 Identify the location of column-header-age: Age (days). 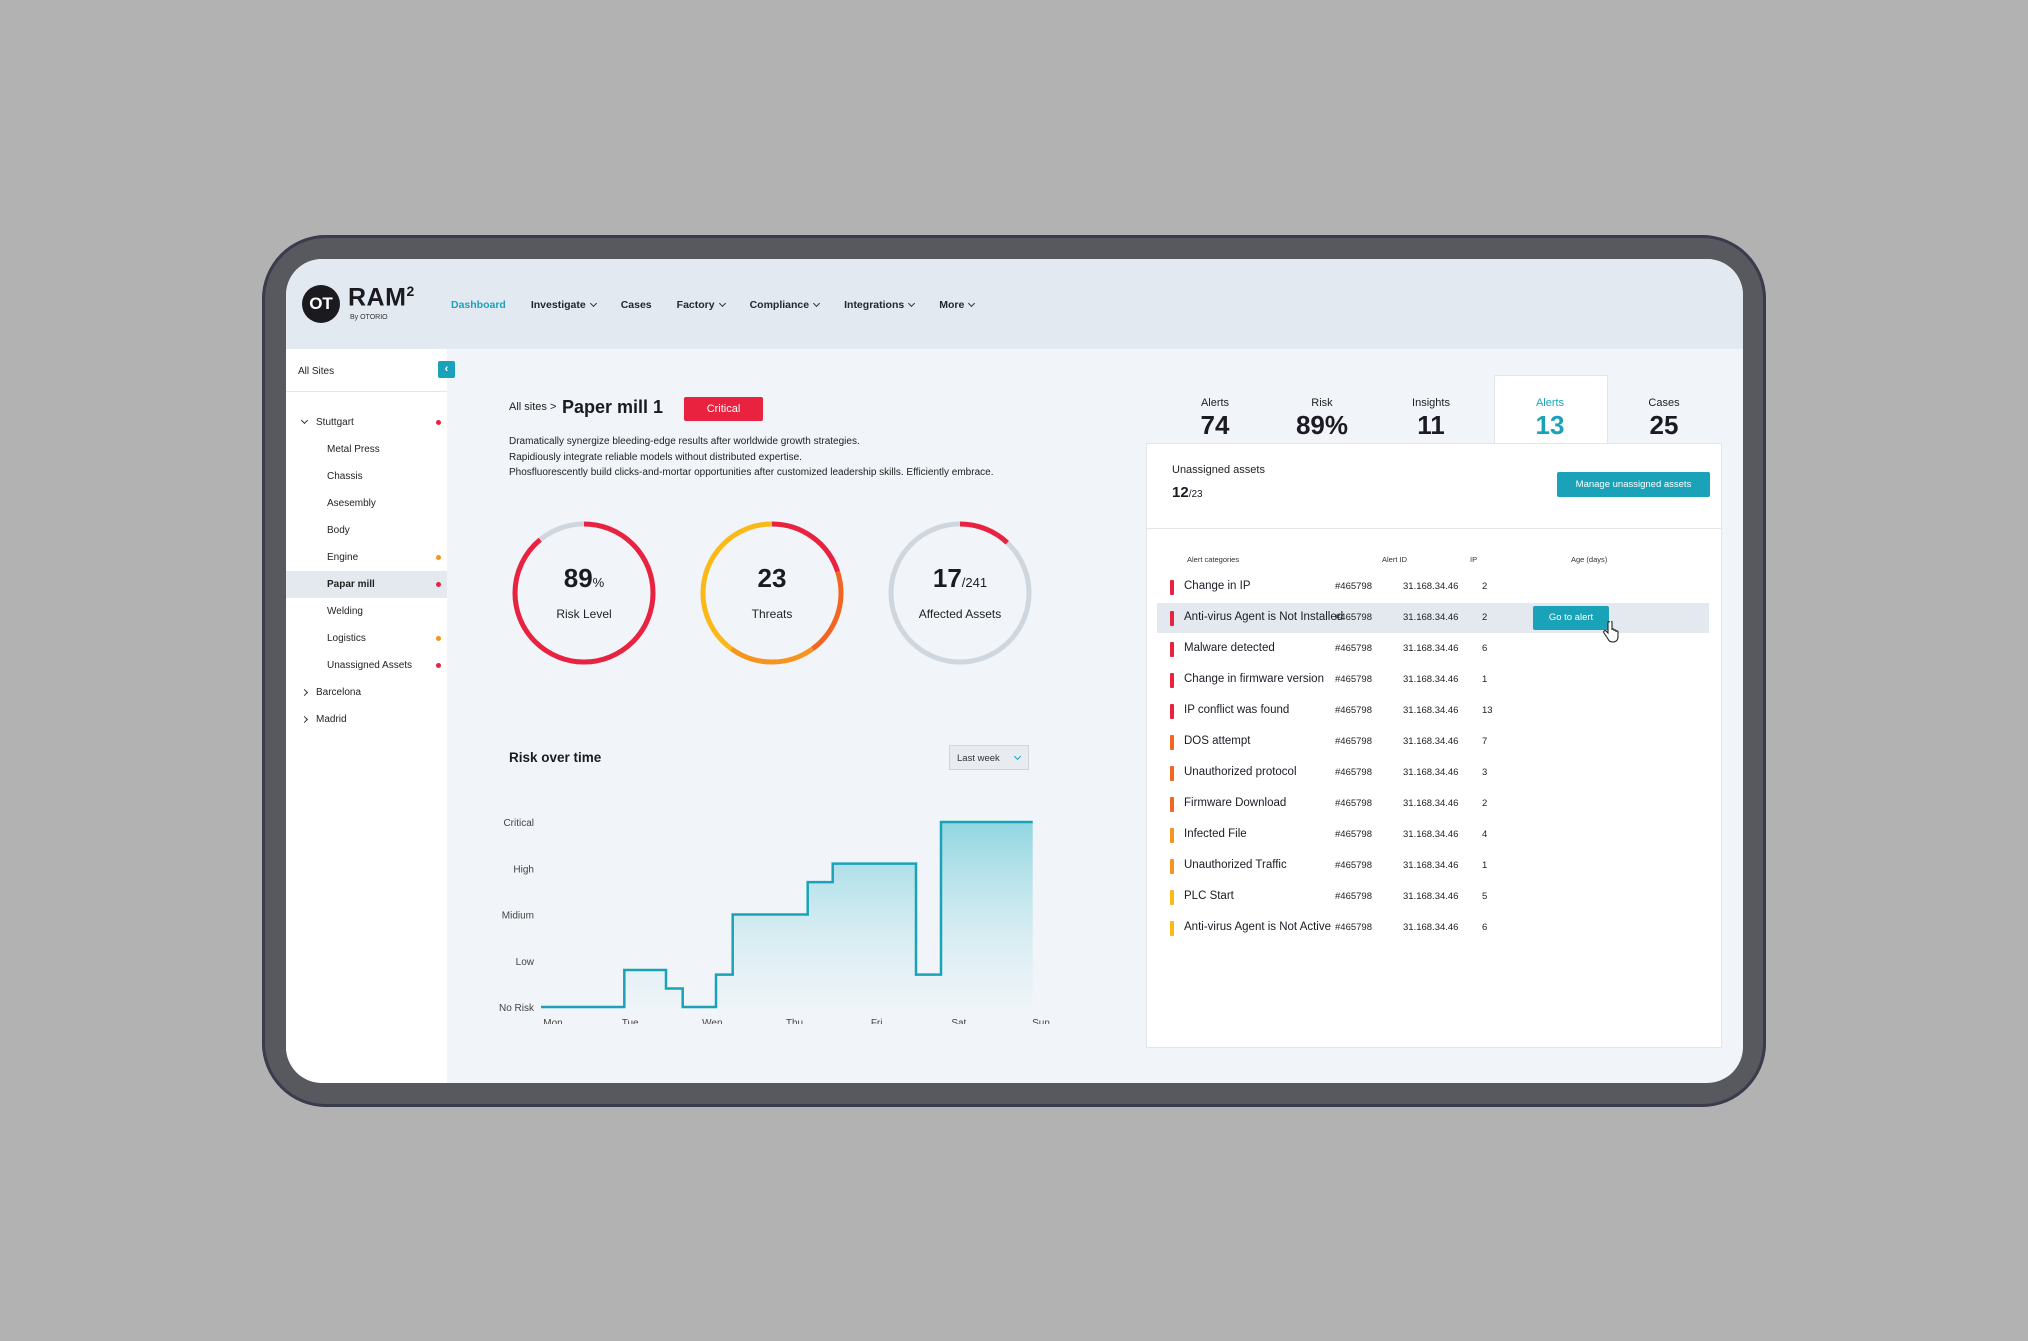
(1589, 559).